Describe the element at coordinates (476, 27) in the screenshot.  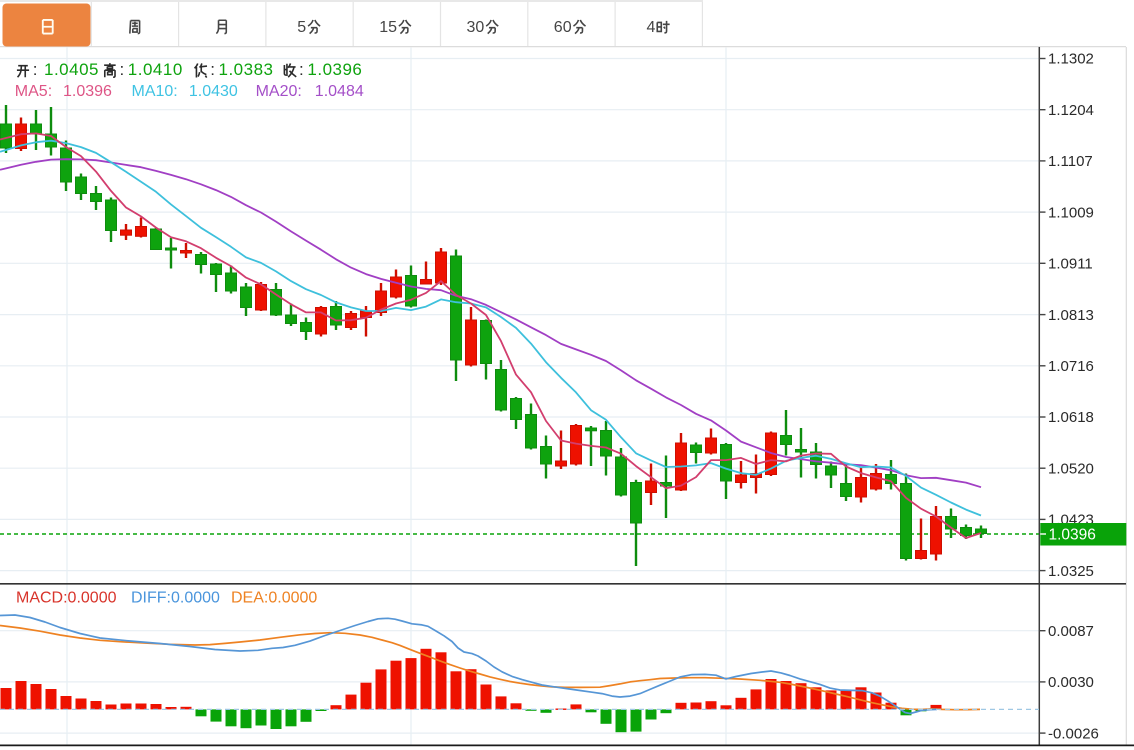
I see `svg-text: 30` at that location.